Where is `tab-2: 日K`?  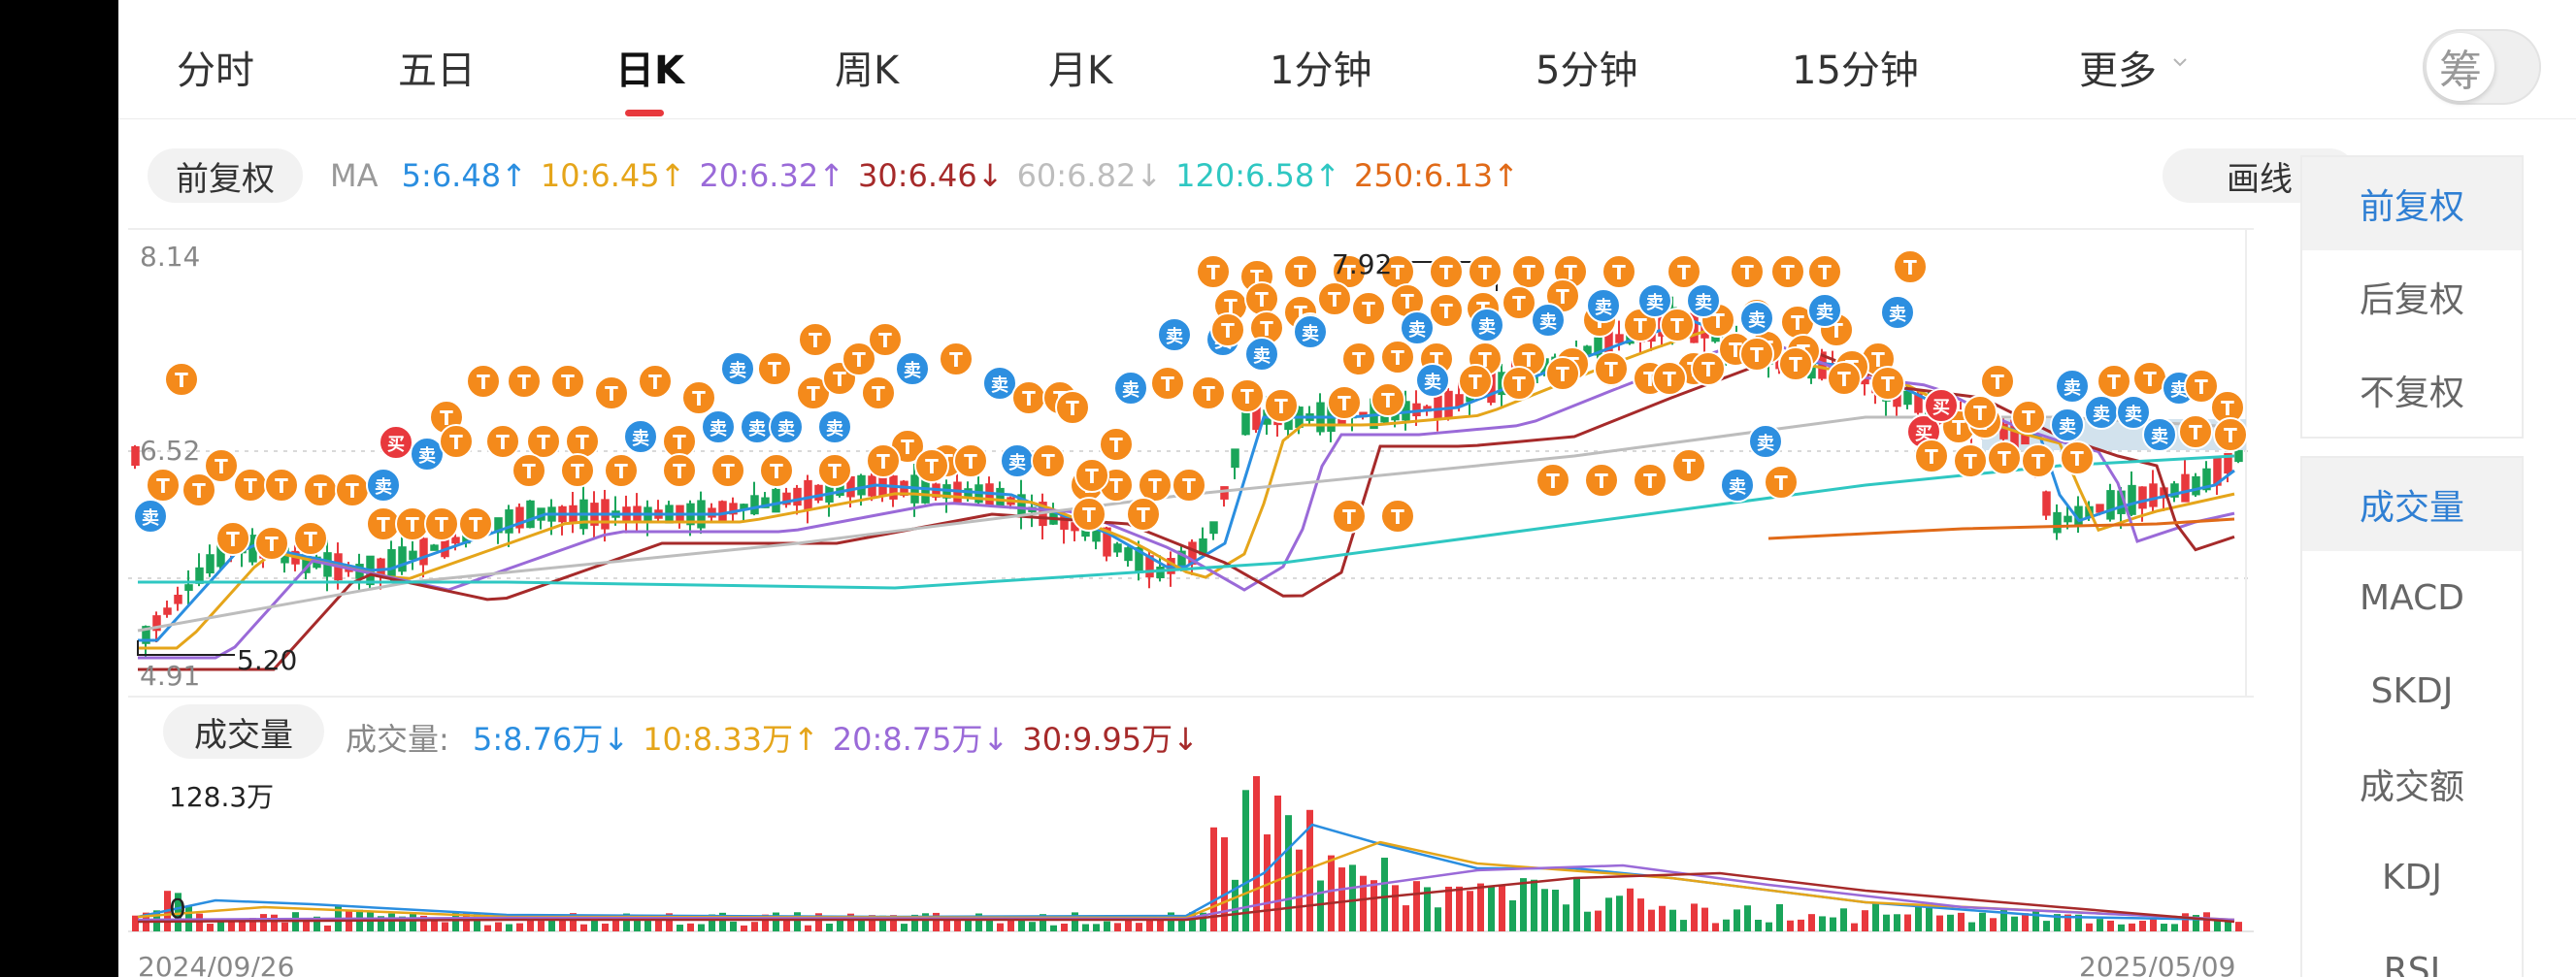
tab-2: 日K is located at coordinates (649, 71).